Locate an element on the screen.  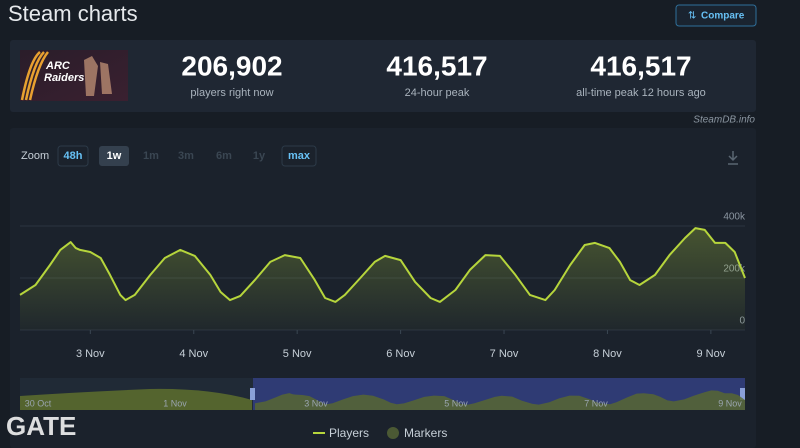
stats-panel is located at coordinates (383, 76).